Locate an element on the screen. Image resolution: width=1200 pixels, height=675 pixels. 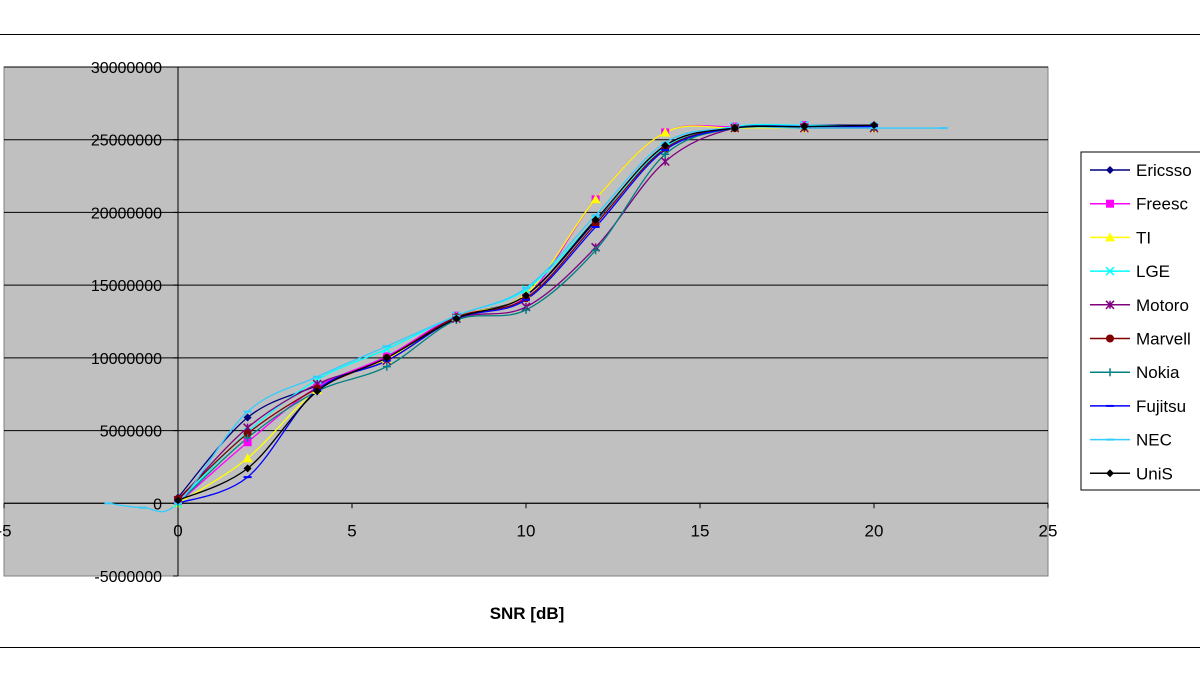
legend-label-fujitsu: Fujitsu is located at coordinates (1161, 406).